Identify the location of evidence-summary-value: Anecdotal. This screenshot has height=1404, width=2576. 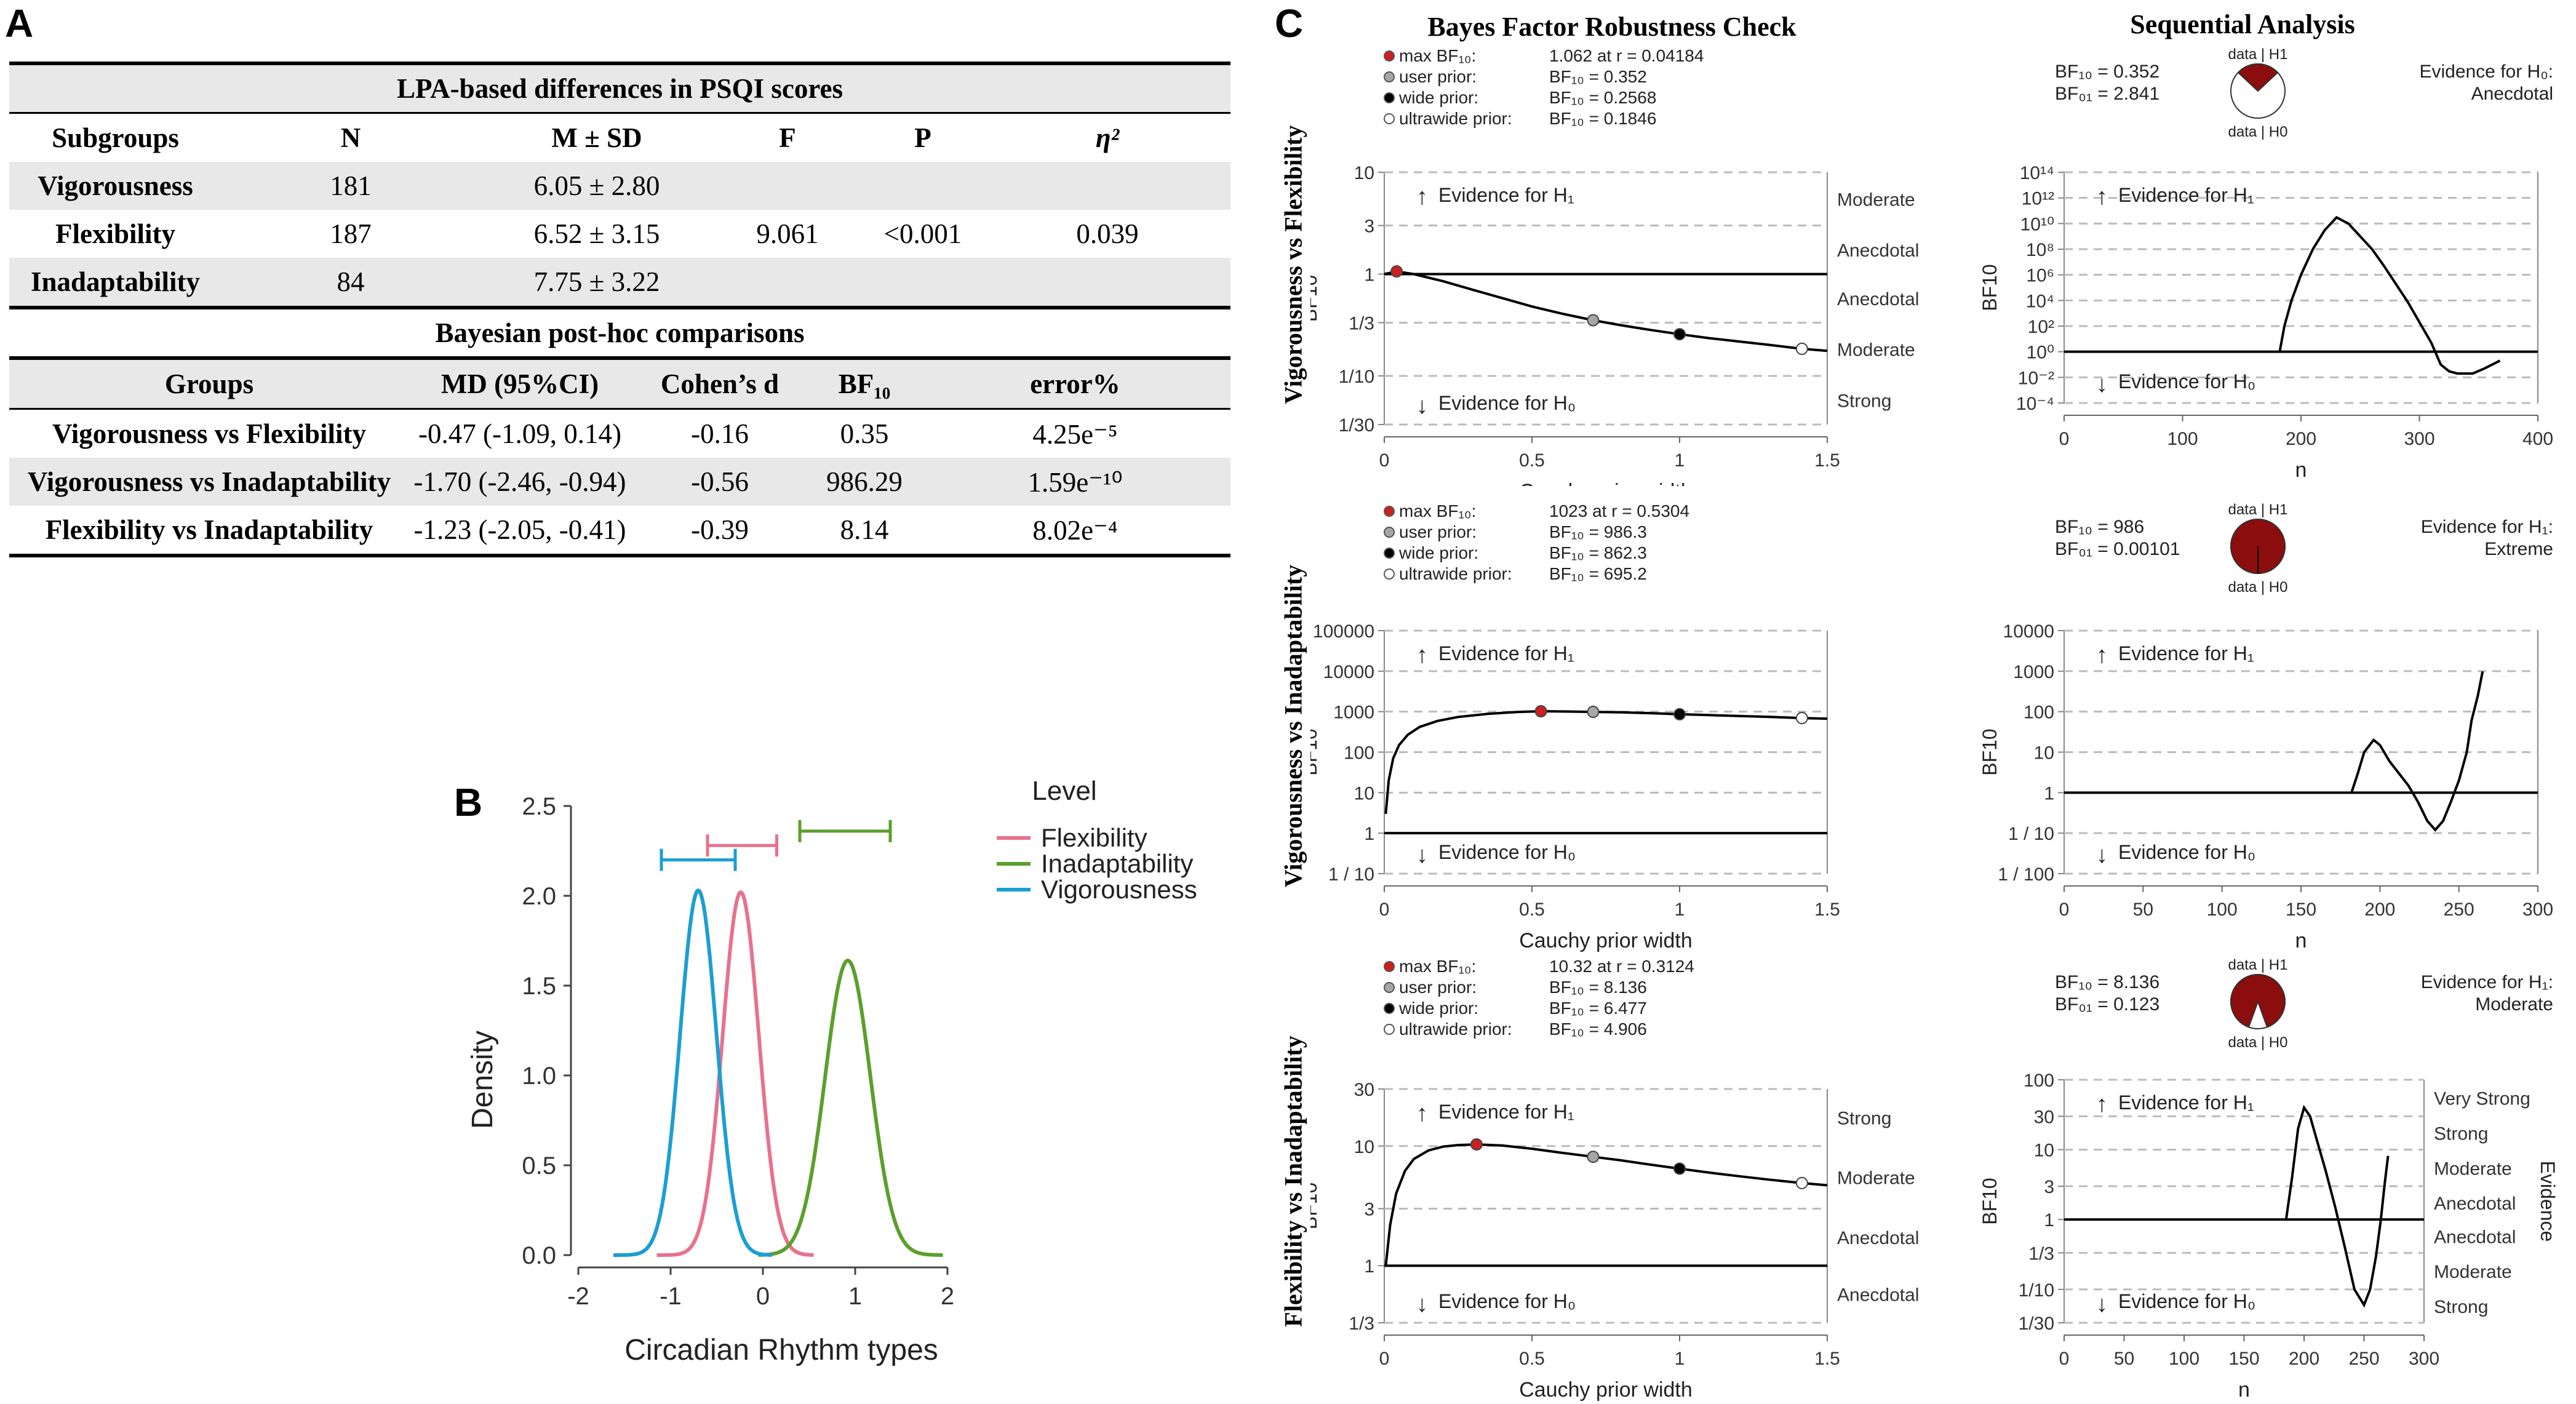
(2512, 94).